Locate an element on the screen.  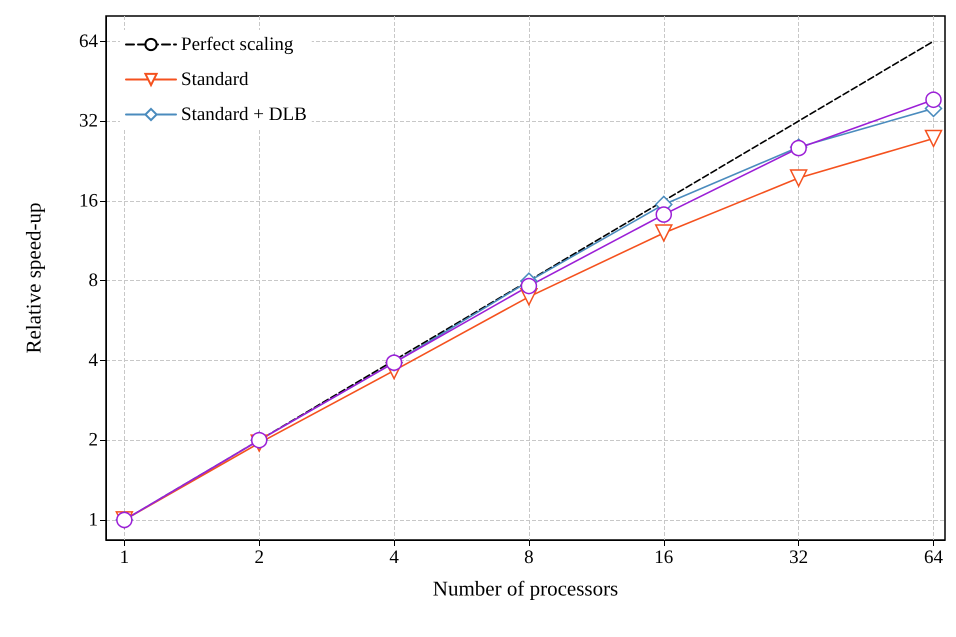
y-tick-label: 64 is located at coordinates (88, 41).